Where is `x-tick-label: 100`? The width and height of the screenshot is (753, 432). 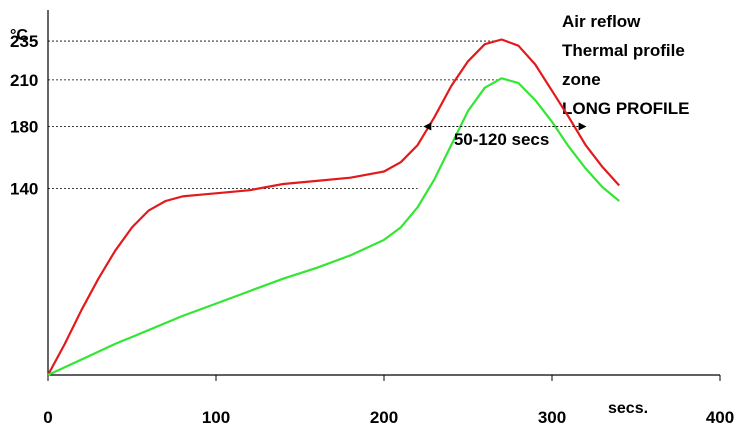
x-tick-label: 100 is located at coordinates (216, 417).